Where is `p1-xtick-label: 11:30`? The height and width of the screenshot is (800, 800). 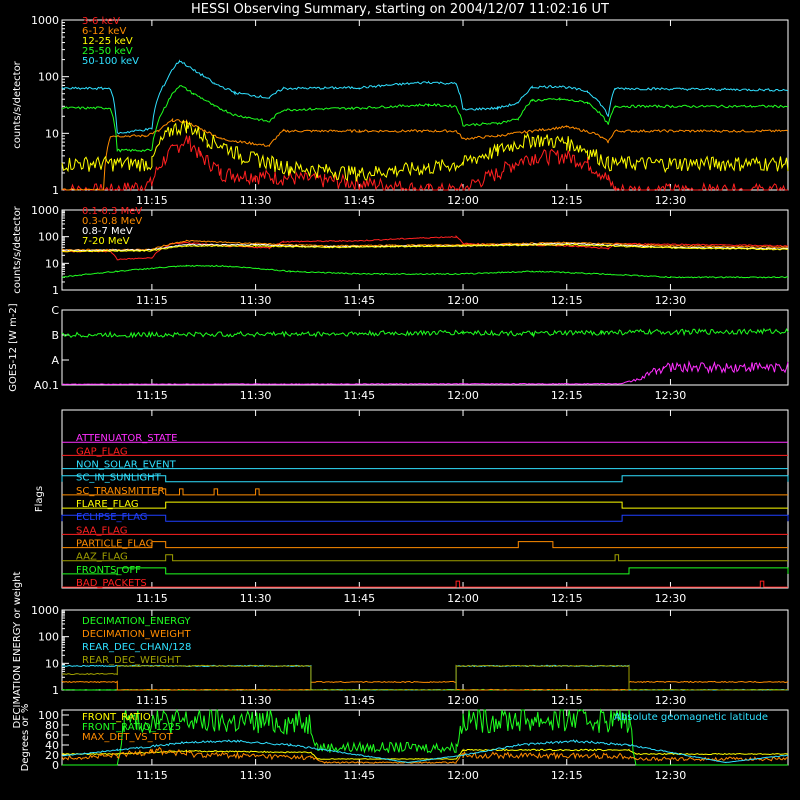 p1-xtick-label: 11:30 is located at coordinates (256, 200).